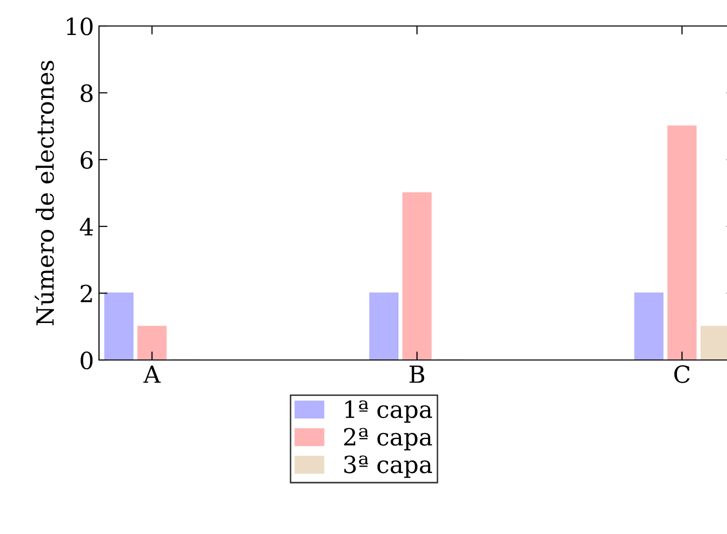 This screenshot has height=534, width=727. What do you see at coordinates (388, 411) in the screenshot?
I see `legend-label: 1ª capa` at bounding box center [388, 411].